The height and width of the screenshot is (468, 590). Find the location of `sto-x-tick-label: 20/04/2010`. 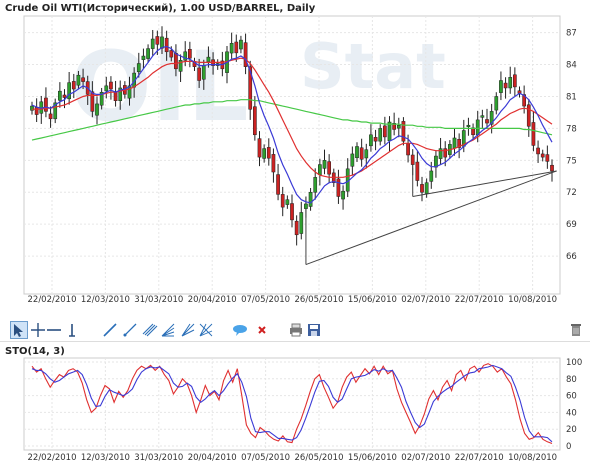

sto-x-tick-label: 20/04/2010 is located at coordinates (212, 458).